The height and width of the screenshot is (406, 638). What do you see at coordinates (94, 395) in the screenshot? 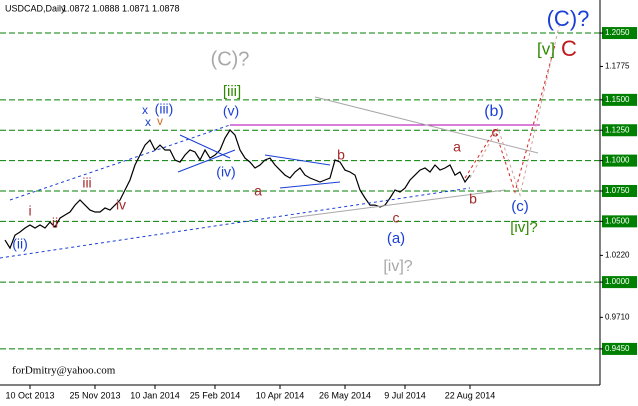
I see `x-tick-label: 25 Nov 2013` at bounding box center [94, 395].